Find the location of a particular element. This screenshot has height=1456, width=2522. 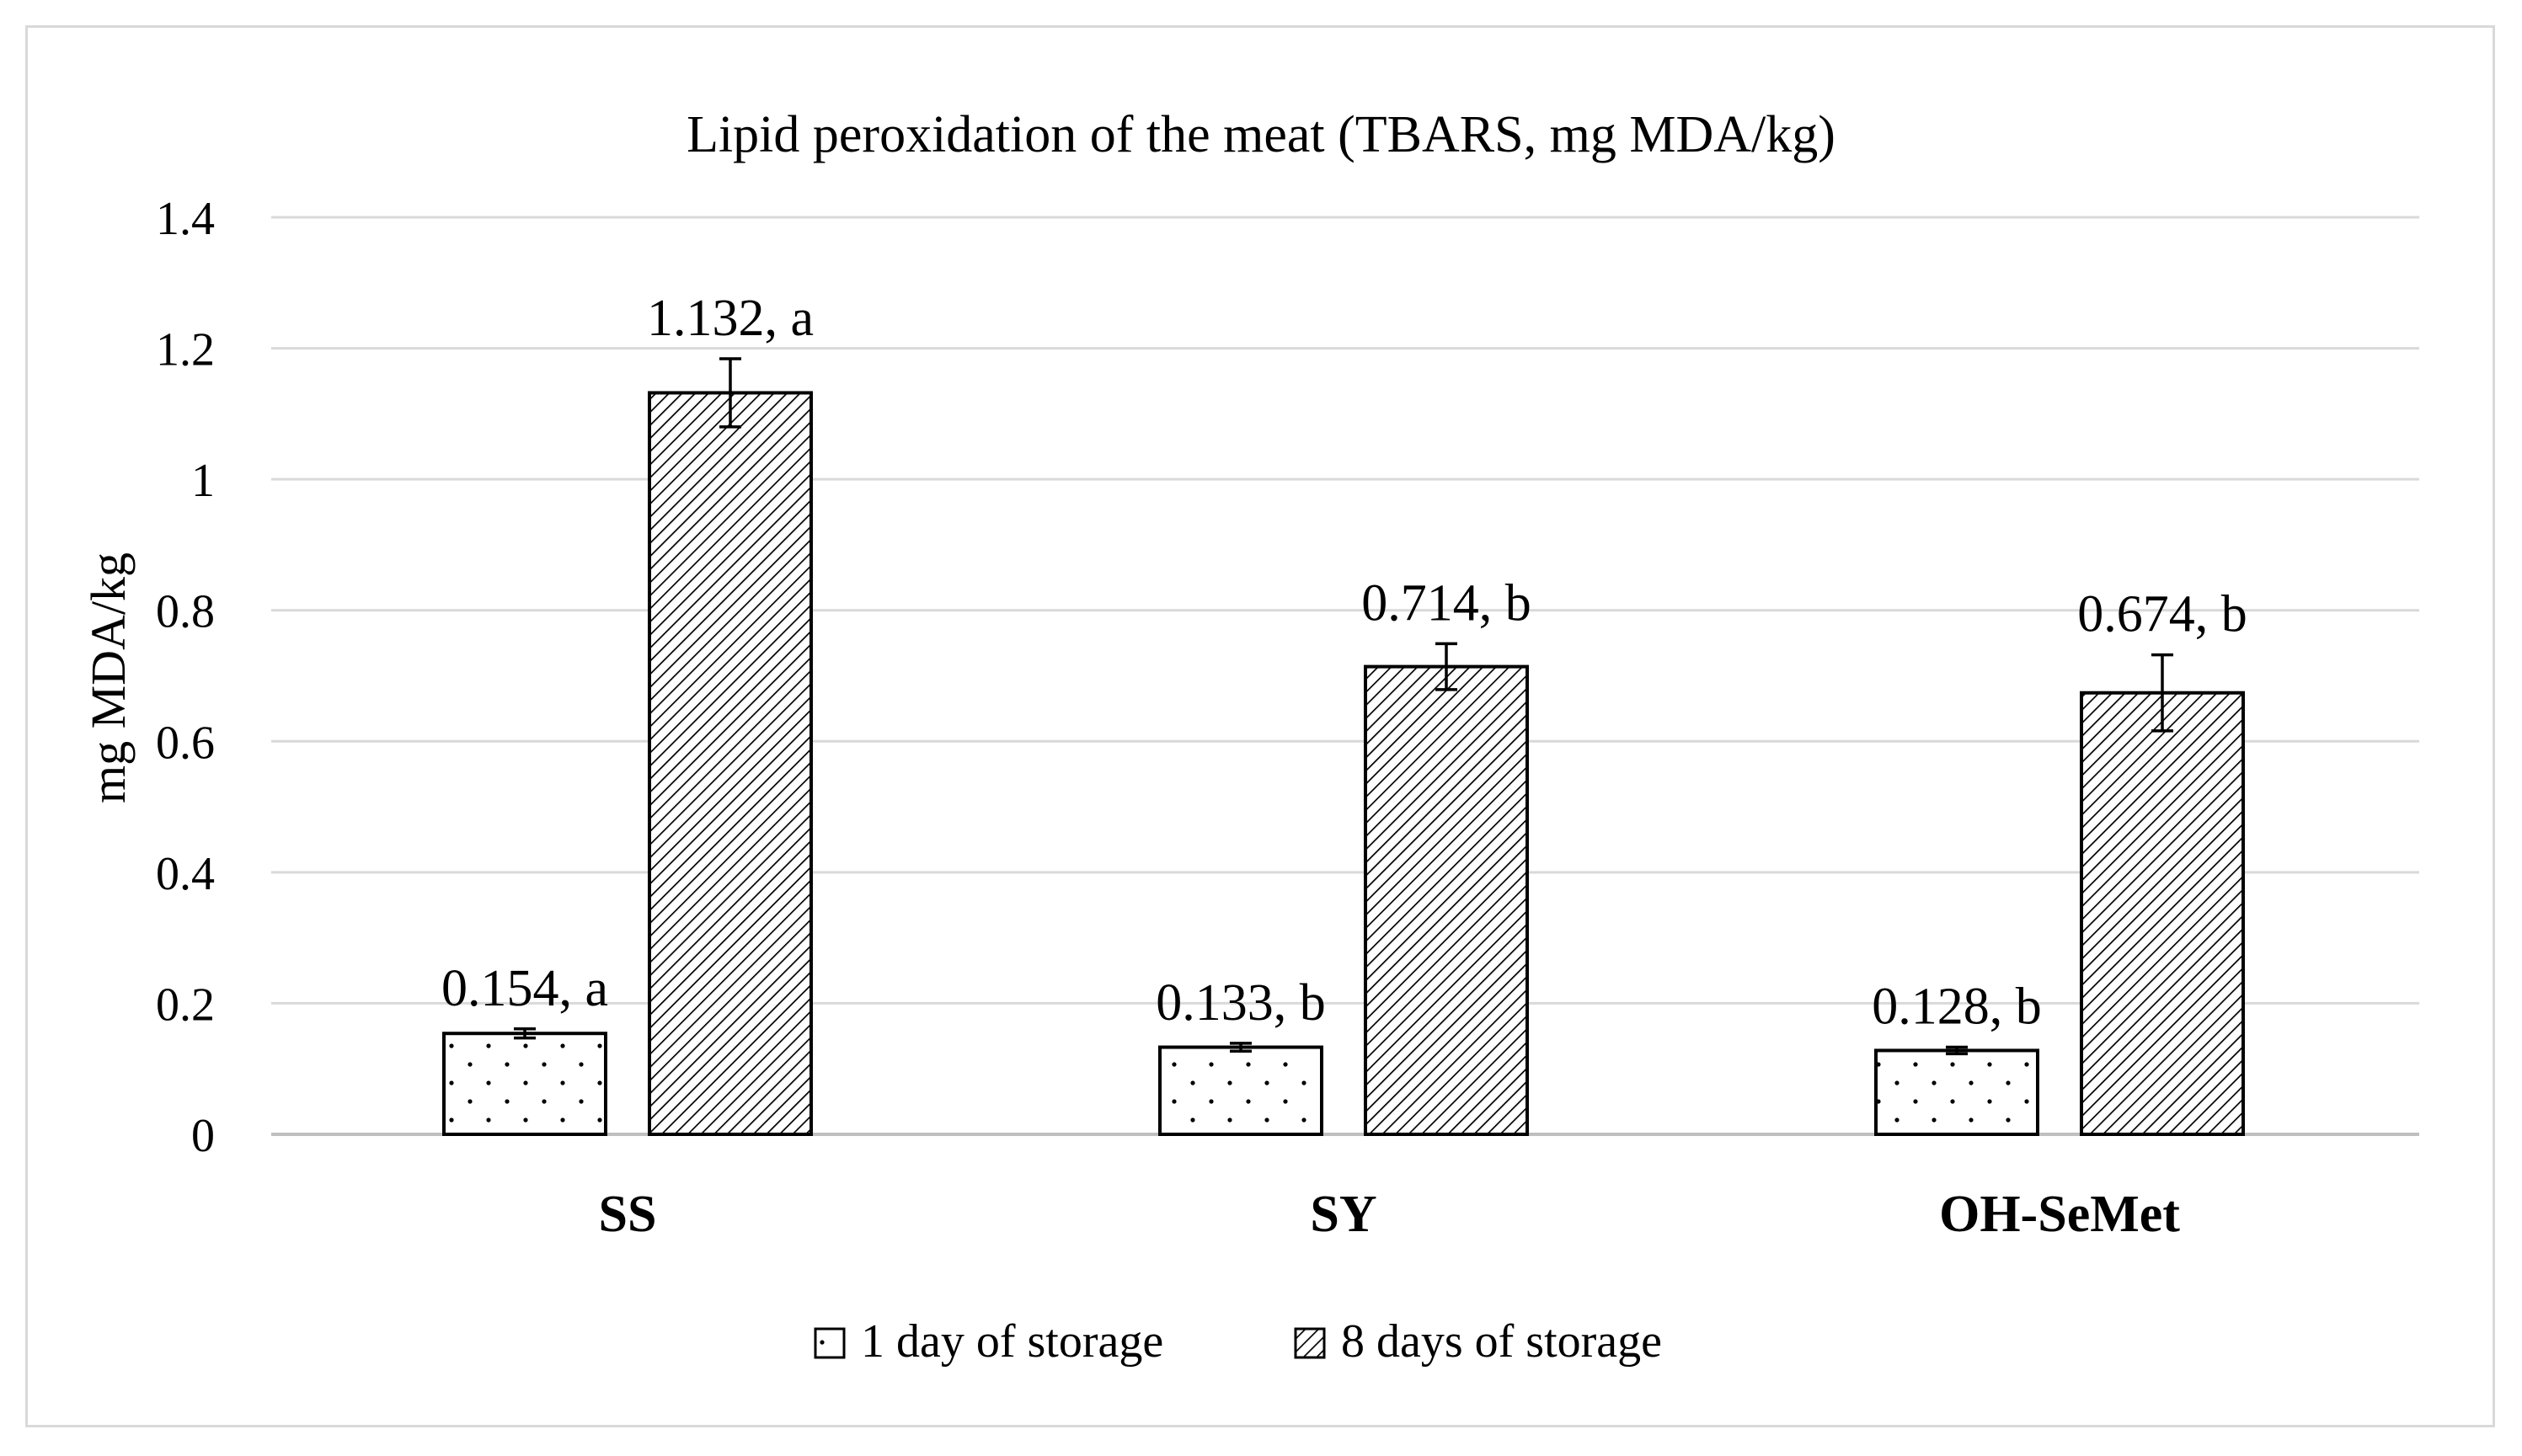

x-tick-labels: SS SY OH-SeMet is located at coordinates (1390, 1214).